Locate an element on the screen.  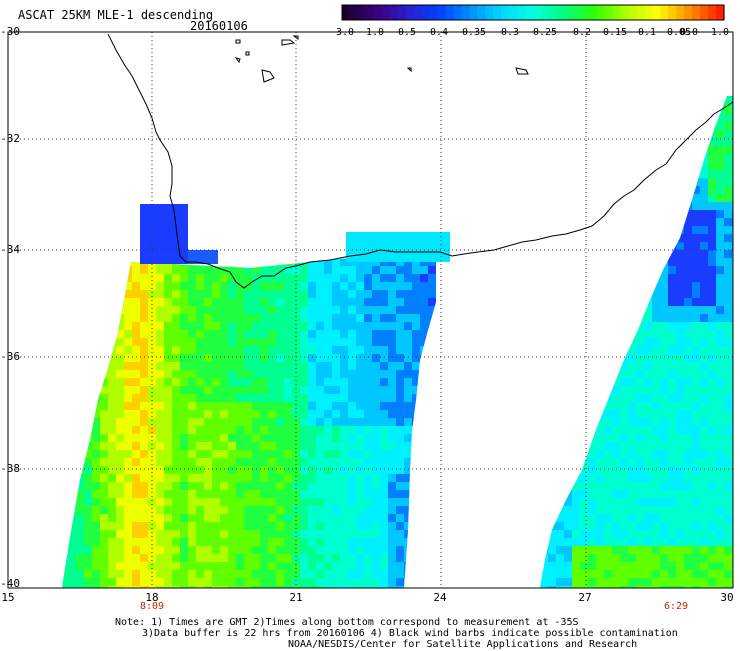
left-swath-blue-top is located at coordinates (164, 234).